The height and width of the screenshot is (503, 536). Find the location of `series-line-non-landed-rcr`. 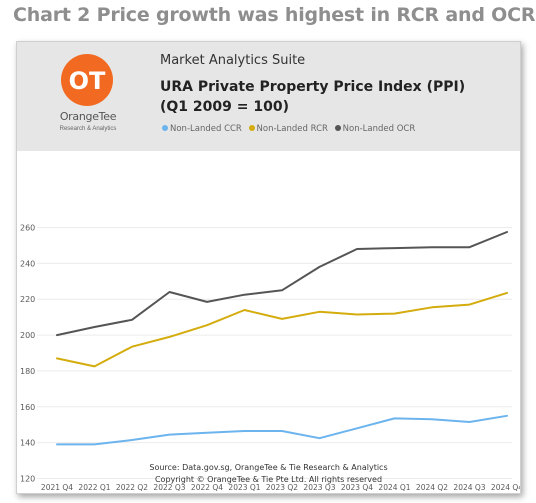

series-line-non-landed-rcr is located at coordinates (282, 329).